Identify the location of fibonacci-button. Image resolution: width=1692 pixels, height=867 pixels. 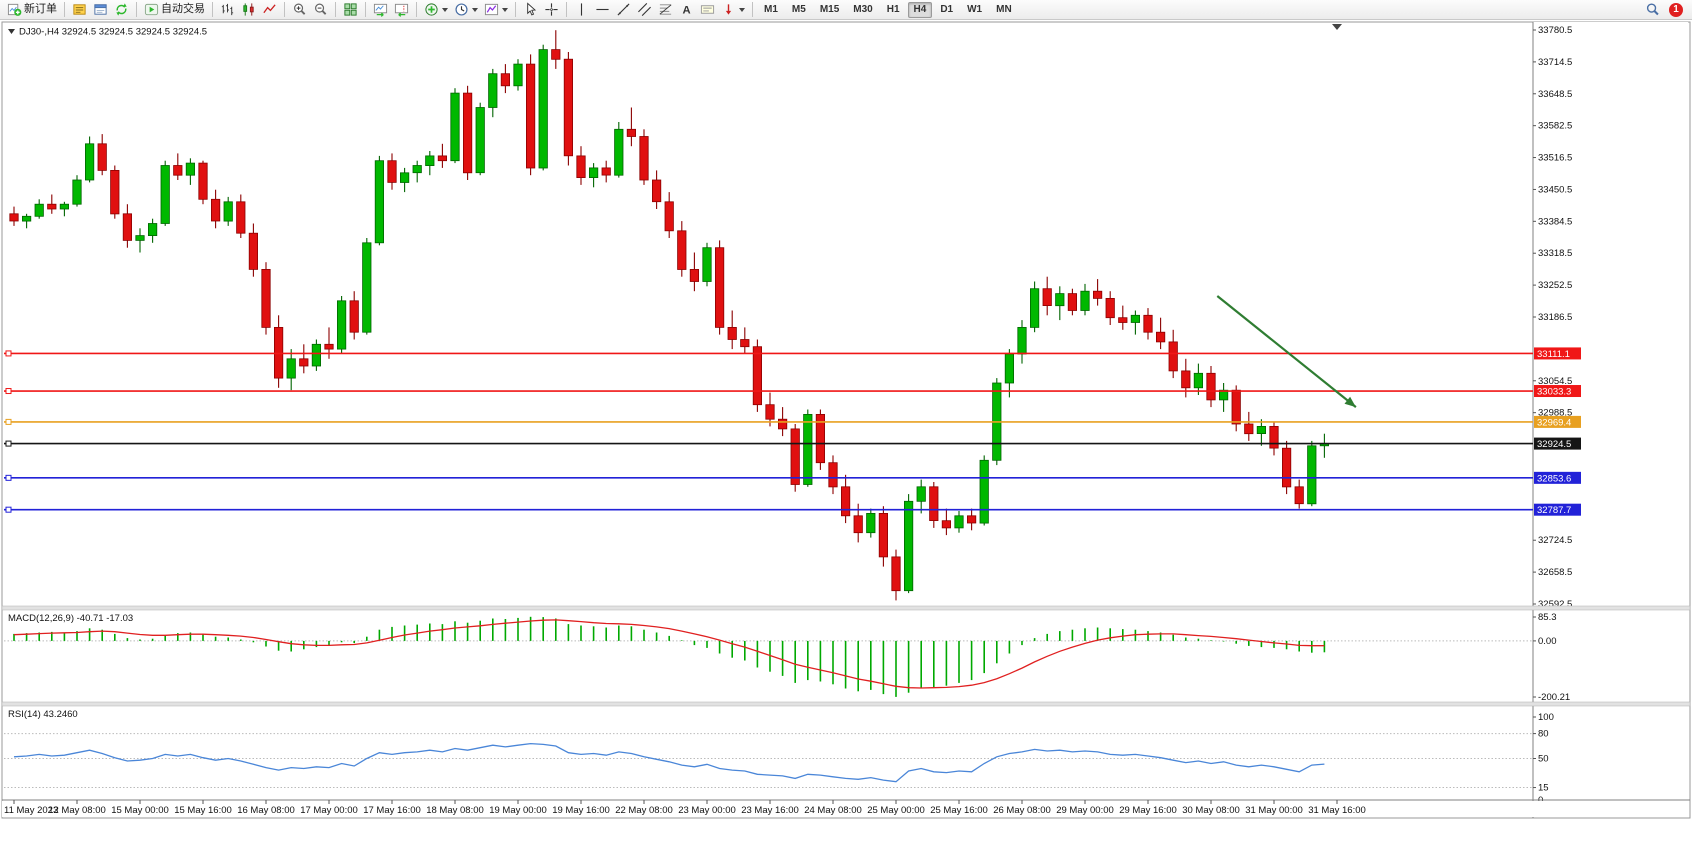
(665, 10).